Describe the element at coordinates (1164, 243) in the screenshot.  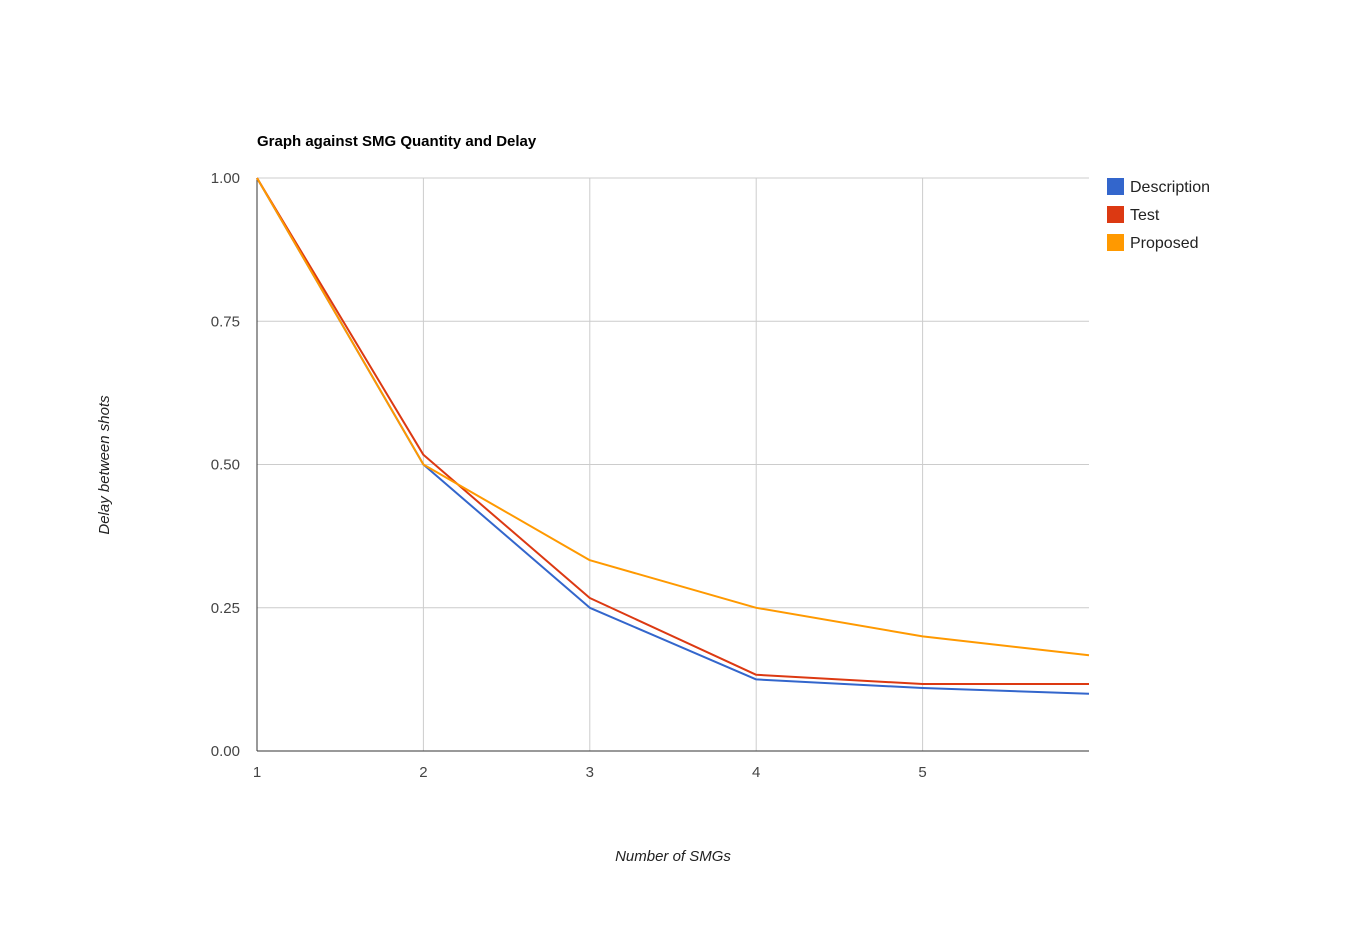
I see `legend-label-proposed: Proposed` at that location.